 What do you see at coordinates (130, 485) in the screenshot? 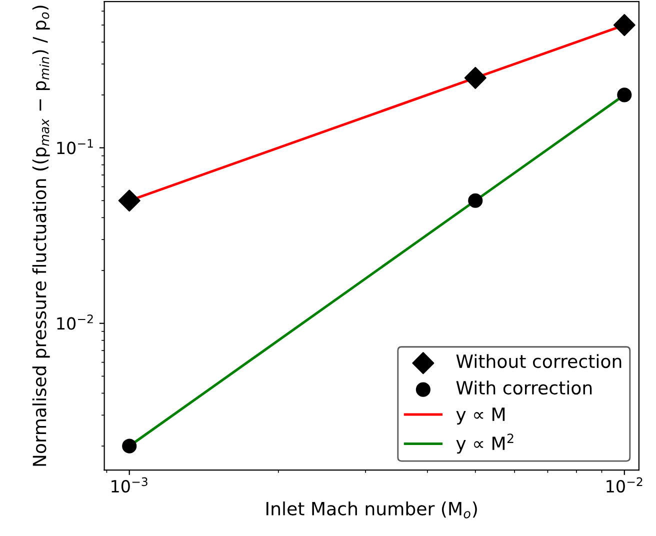
I see `x-tick-label: 10$^{−3}$` at bounding box center [130, 485].